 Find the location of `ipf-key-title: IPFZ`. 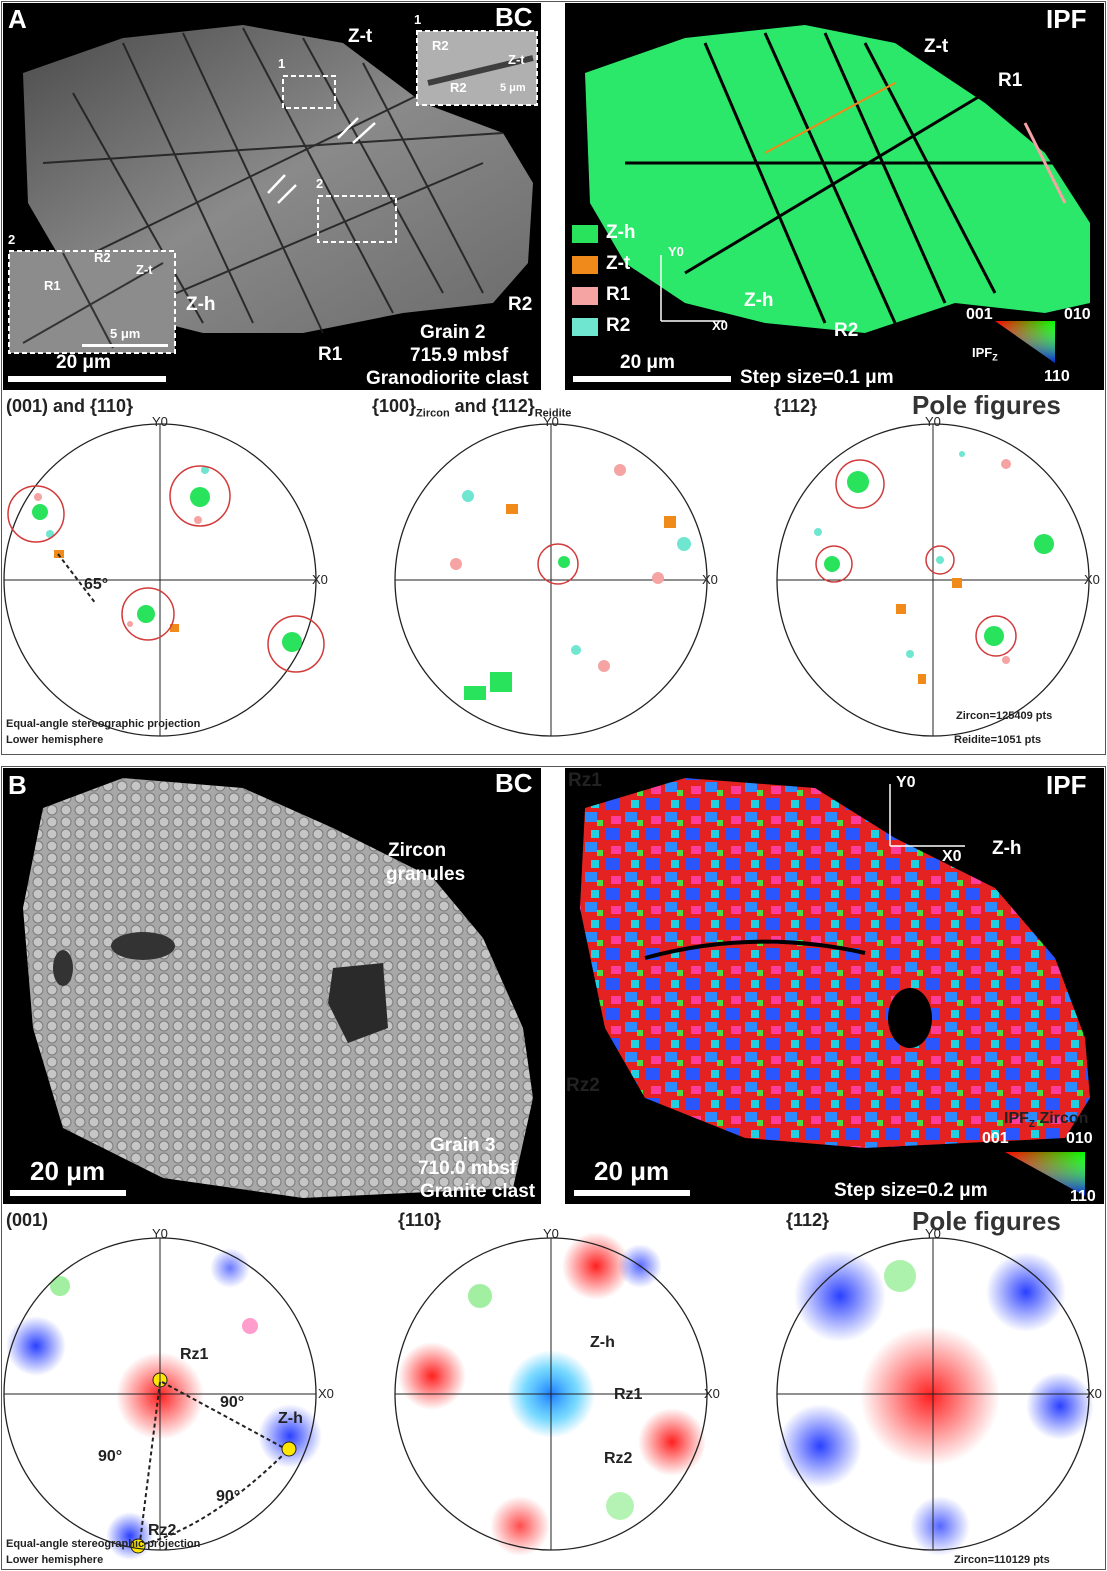

ipf-key-title: IPFZ is located at coordinates (985, 354).